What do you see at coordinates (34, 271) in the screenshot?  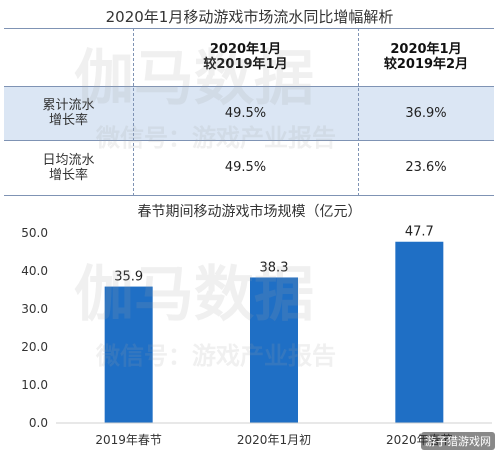 I see `y-tick-label: 40.0` at bounding box center [34, 271].